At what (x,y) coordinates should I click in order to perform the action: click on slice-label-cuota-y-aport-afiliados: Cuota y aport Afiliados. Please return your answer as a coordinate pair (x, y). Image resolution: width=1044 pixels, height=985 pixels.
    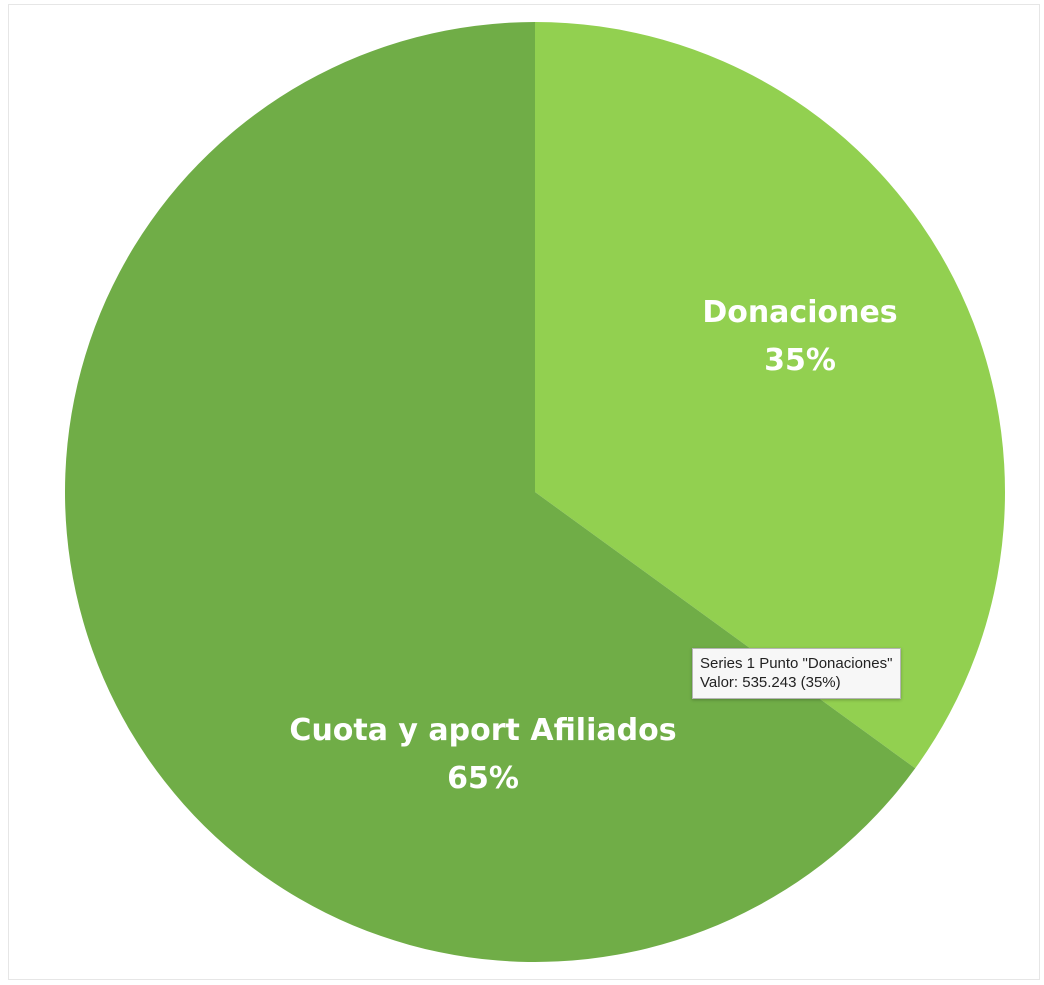
    Looking at the image, I should click on (482, 730).